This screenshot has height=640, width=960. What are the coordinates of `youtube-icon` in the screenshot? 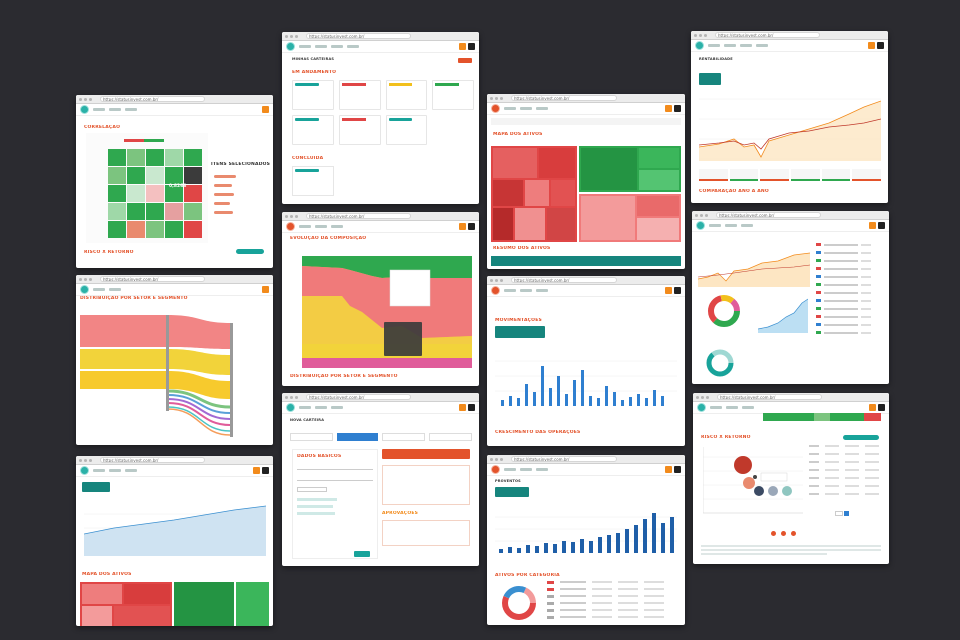 It's located at (773, 533).